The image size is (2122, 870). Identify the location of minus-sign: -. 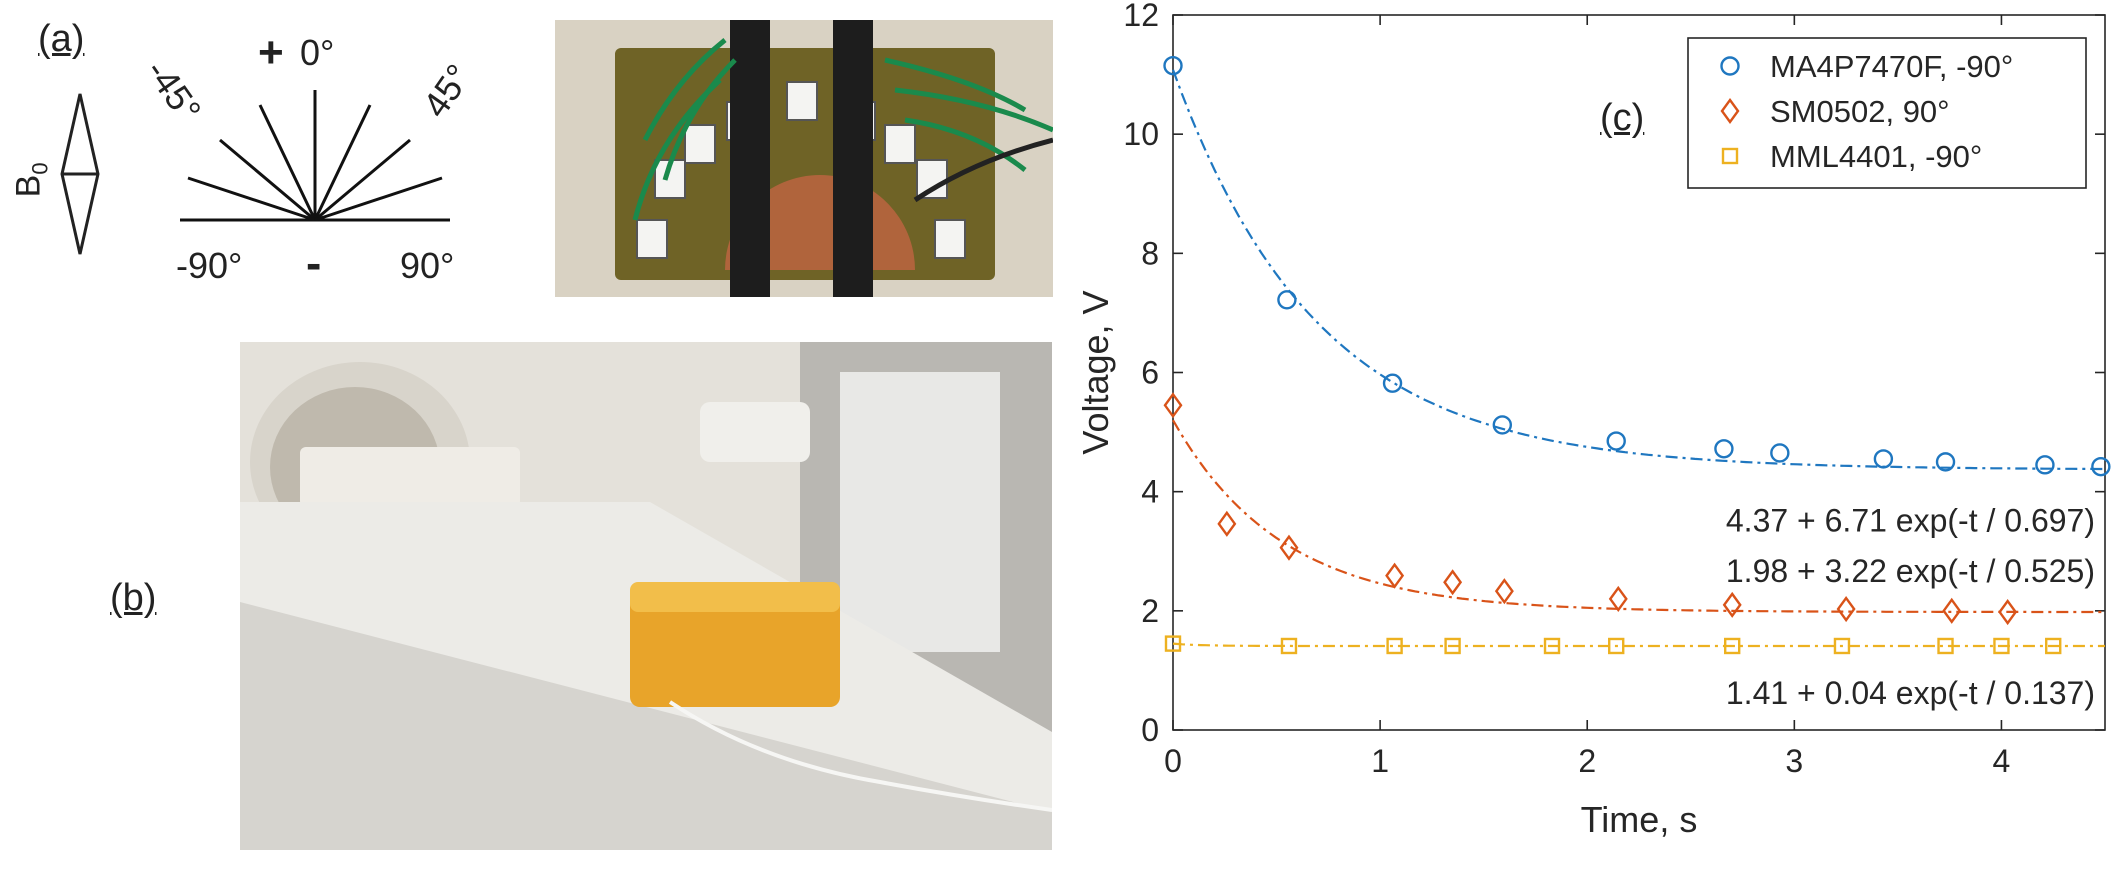
(314, 263).